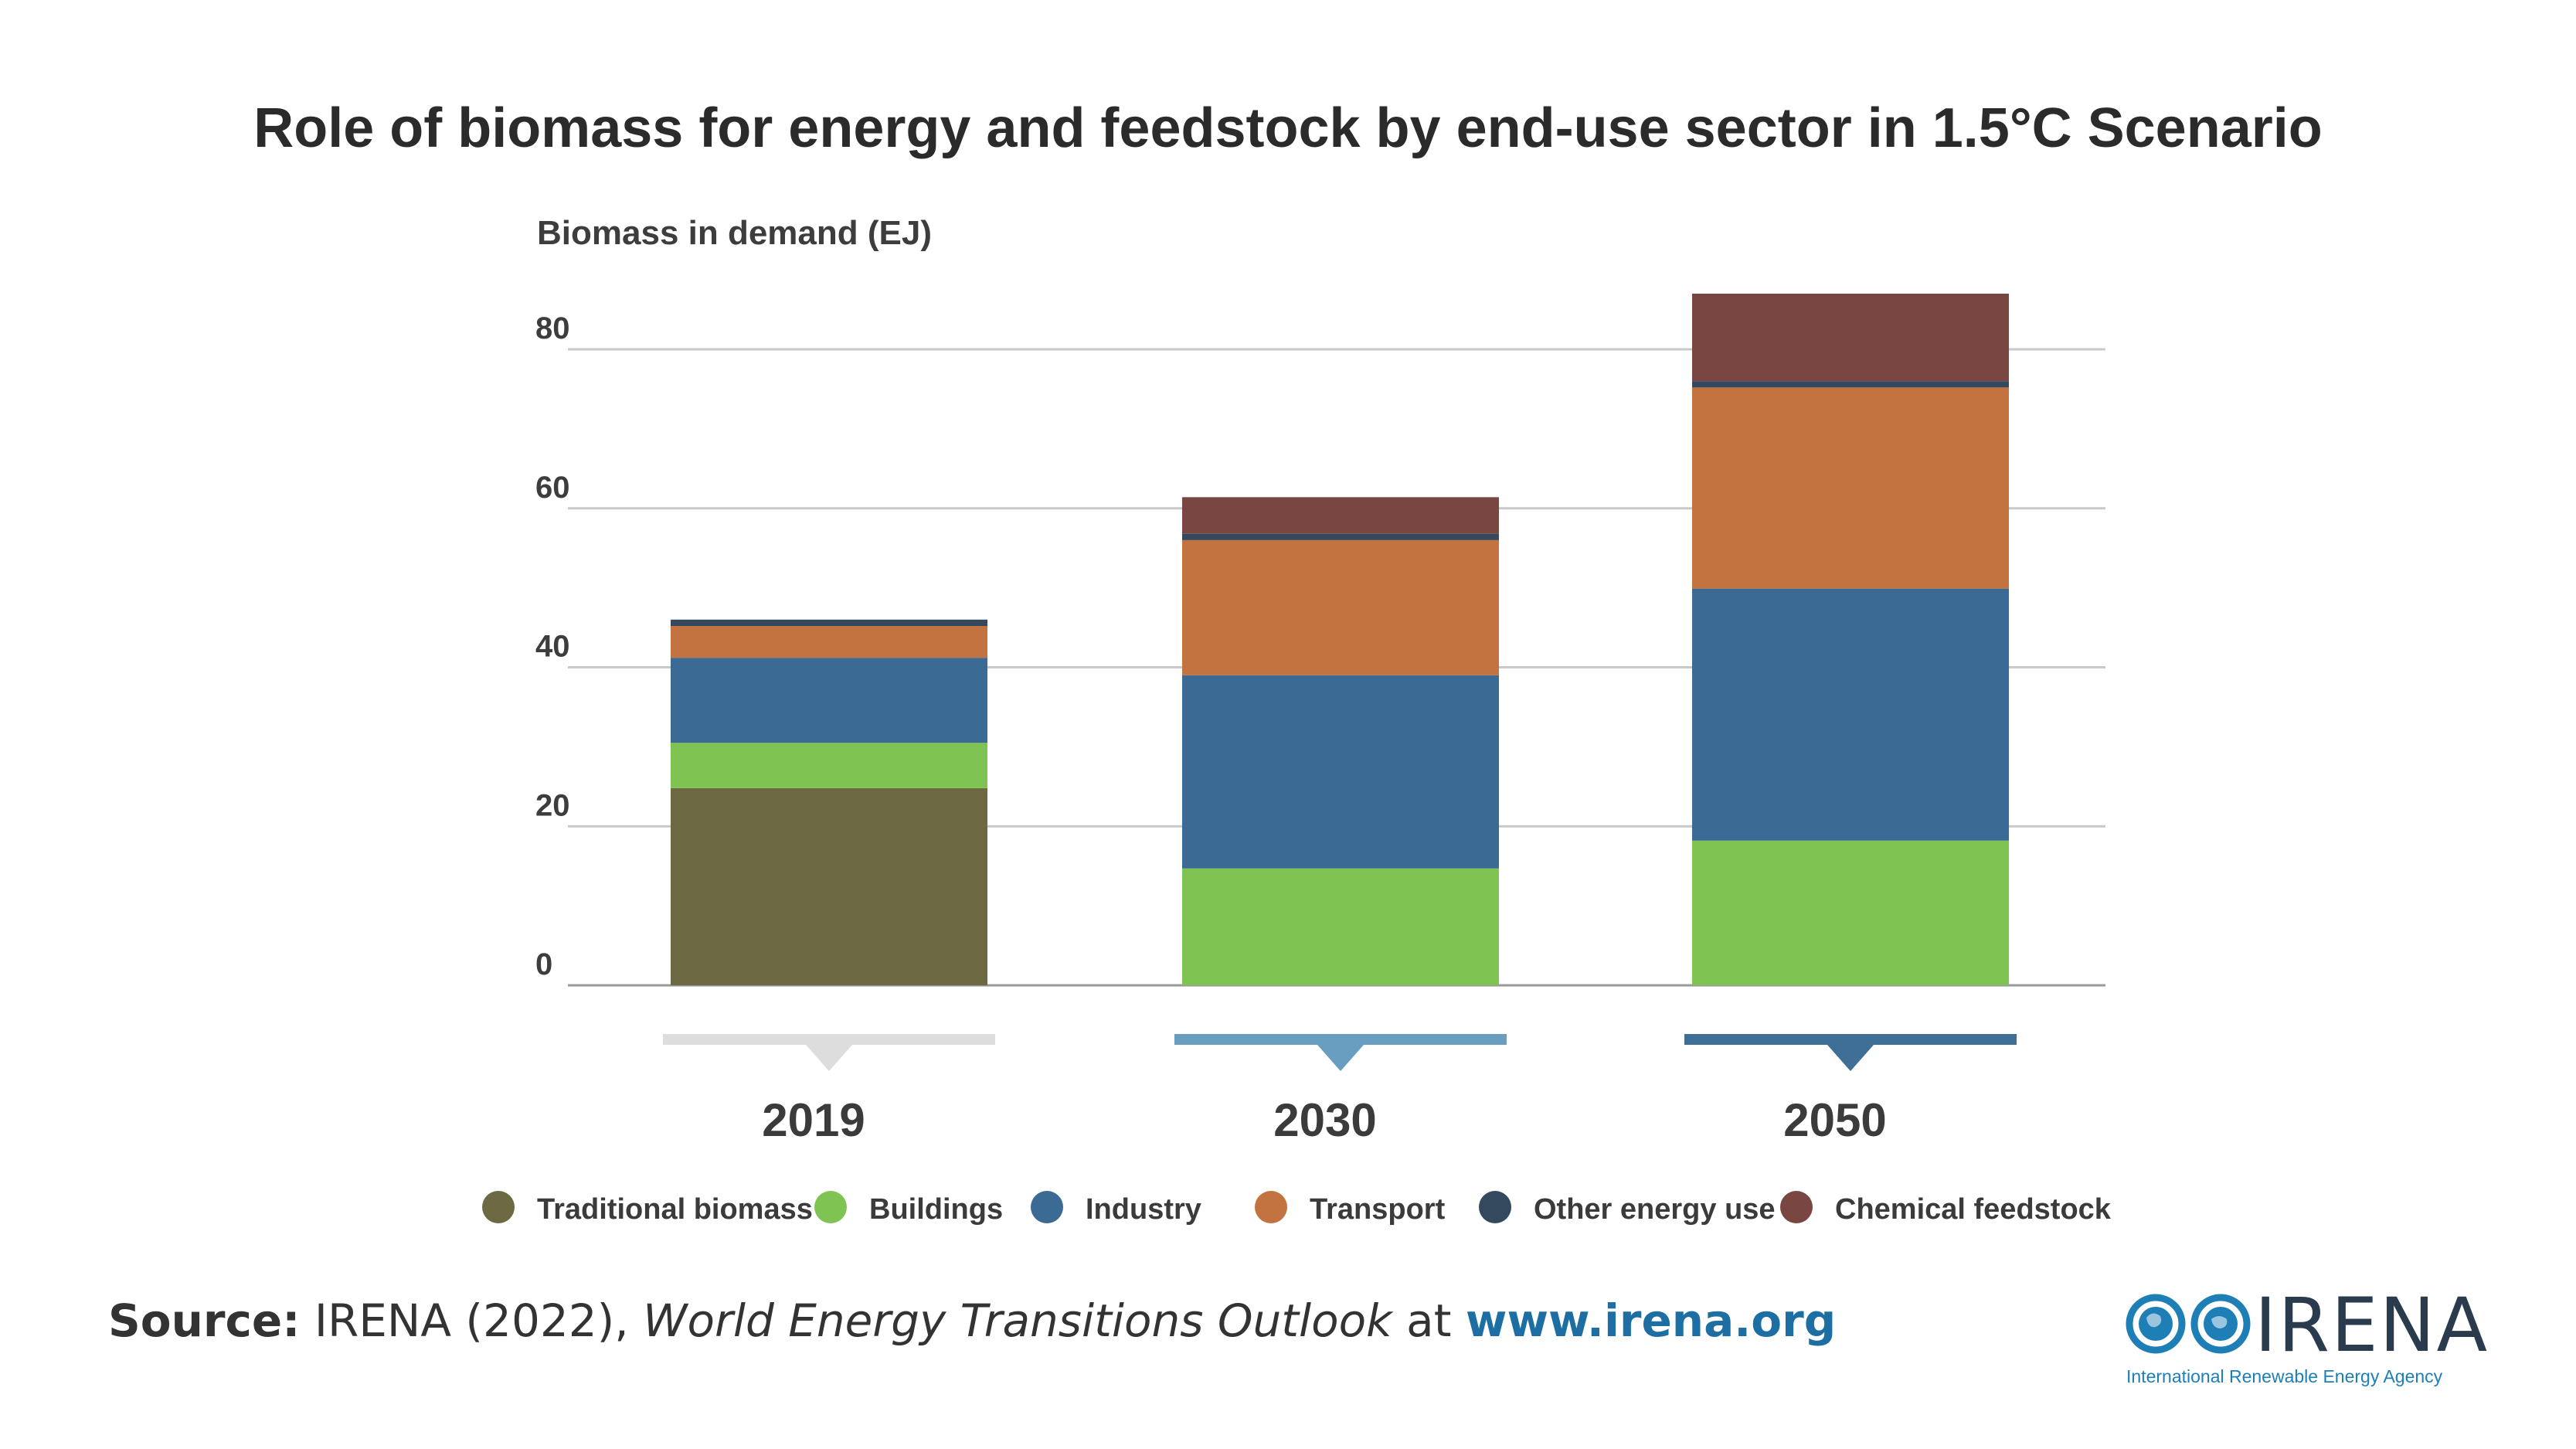  I want to click on y-tick-label: 0, so click(543, 964).